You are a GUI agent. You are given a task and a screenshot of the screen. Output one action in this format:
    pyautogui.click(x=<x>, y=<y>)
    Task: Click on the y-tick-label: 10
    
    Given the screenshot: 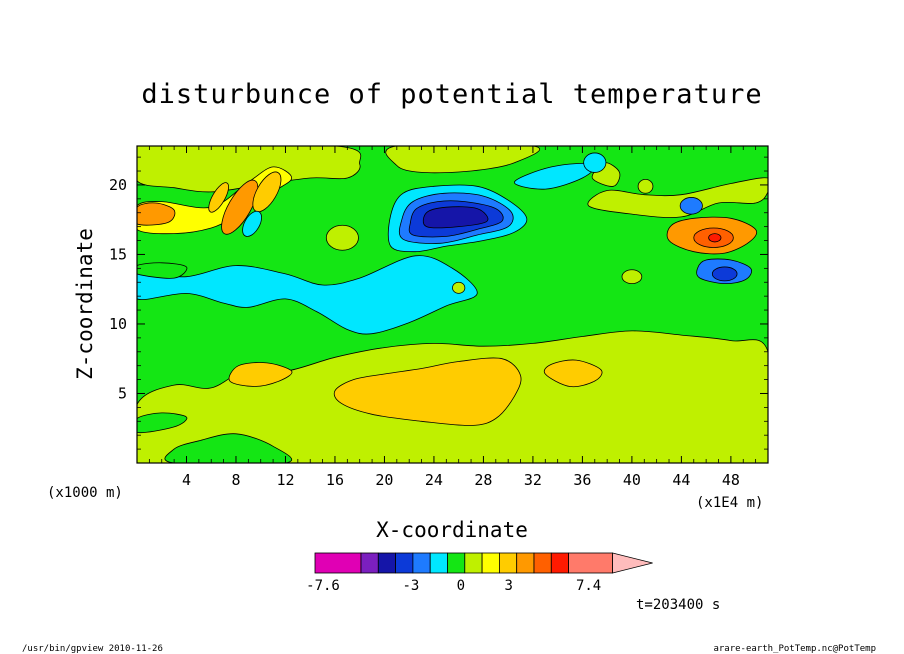 What is the action you would take?
    pyautogui.click(x=118, y=324)
    